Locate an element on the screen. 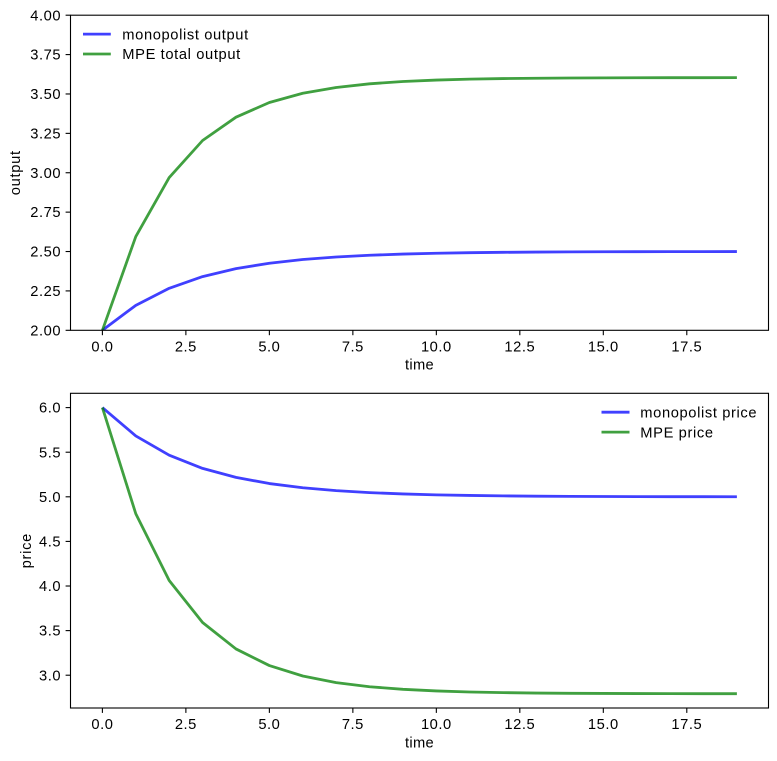  svg-text: 2.75 is located at coordinates (45, 213).